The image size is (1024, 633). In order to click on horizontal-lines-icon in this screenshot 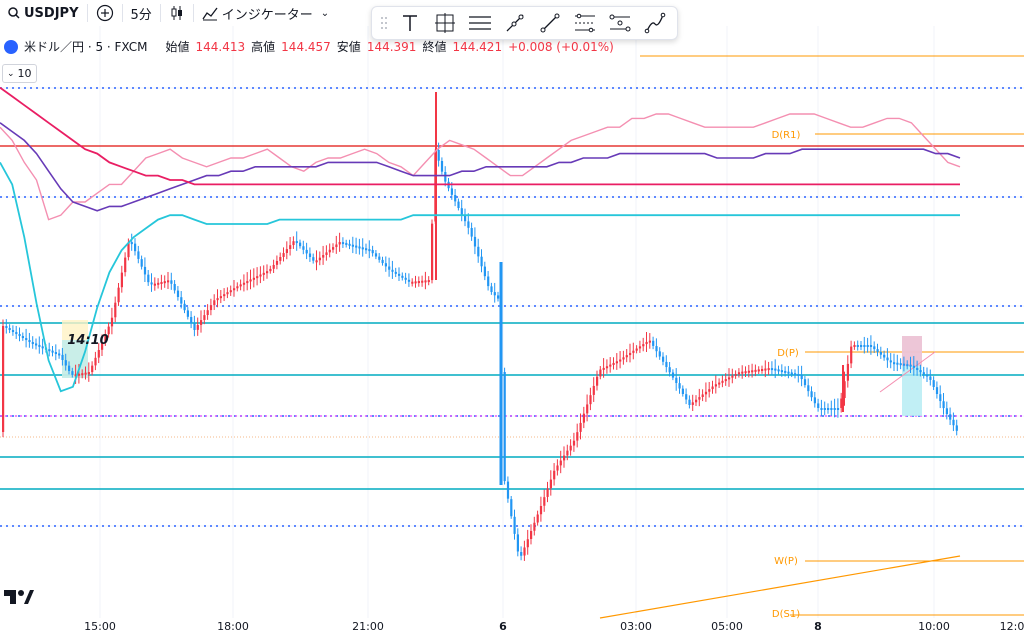, I will do `click(479, 23)`.